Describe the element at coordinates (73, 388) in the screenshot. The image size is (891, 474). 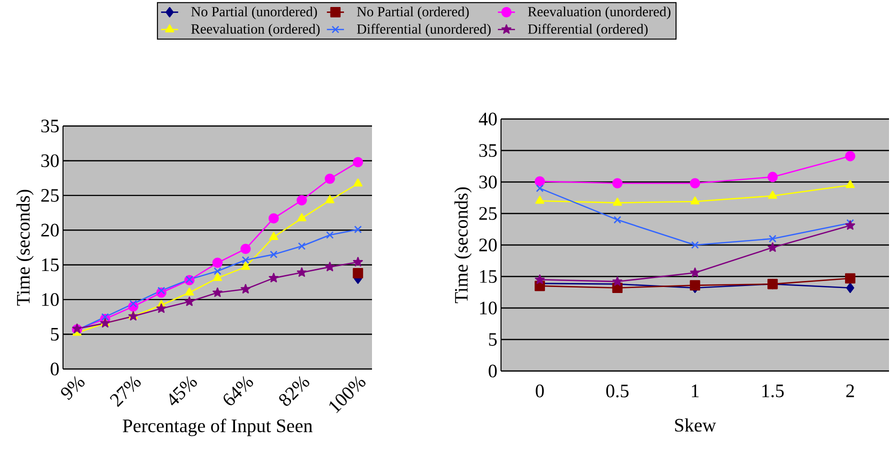
I see `x-tick-label: 9%` at that location.